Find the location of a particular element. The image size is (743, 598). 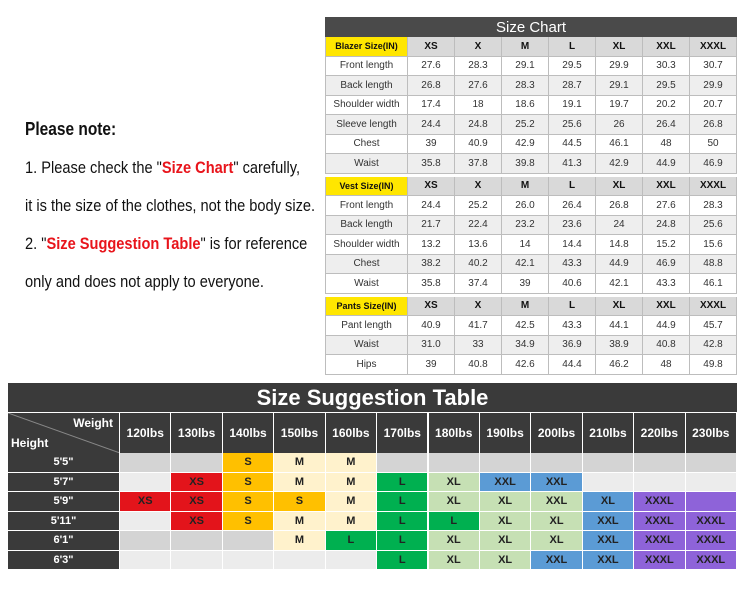

height-label: Height is located at coordinates (30, 443).